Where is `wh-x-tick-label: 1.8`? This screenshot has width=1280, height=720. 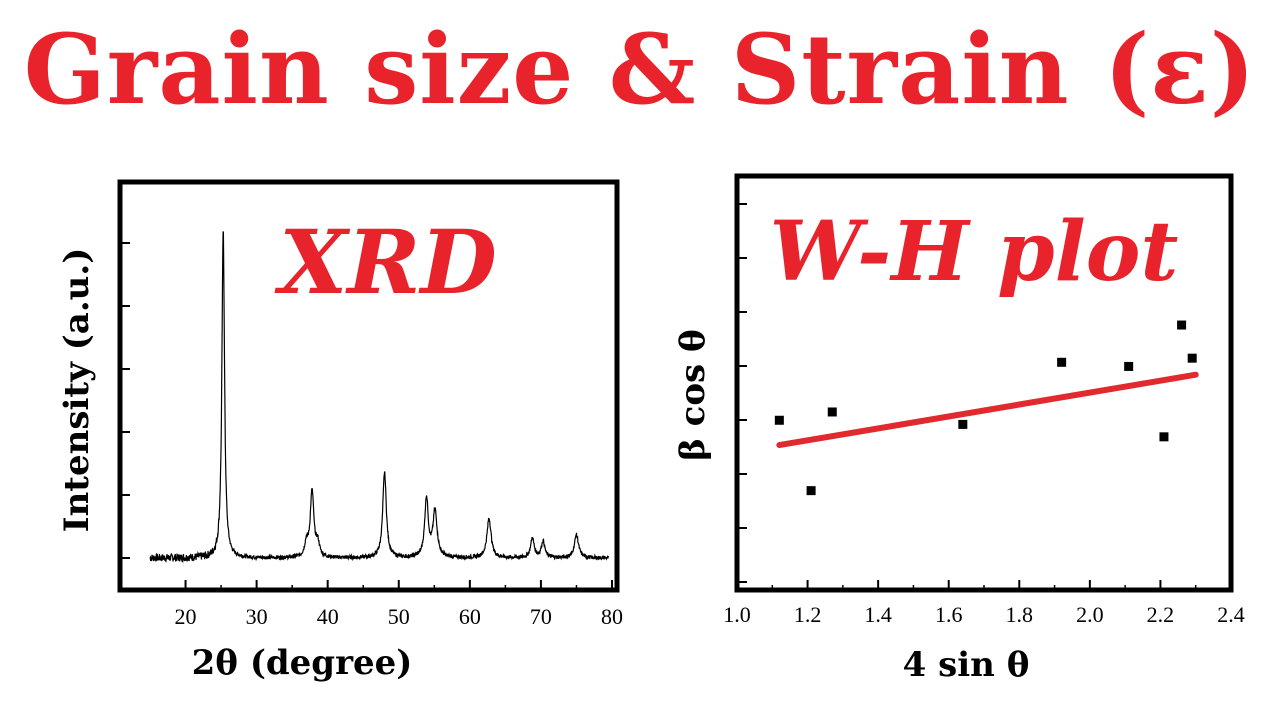 wh-x-tick-label: 1.8 is located at coordinates (1020, 614).